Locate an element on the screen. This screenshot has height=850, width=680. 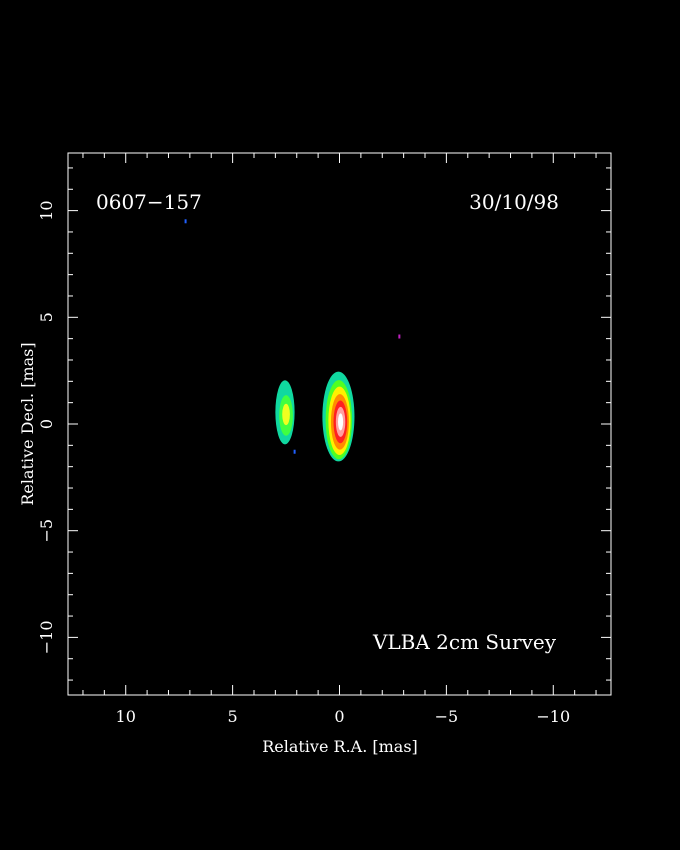
y-tick-label: 5 is located at coordinates (46, 317).